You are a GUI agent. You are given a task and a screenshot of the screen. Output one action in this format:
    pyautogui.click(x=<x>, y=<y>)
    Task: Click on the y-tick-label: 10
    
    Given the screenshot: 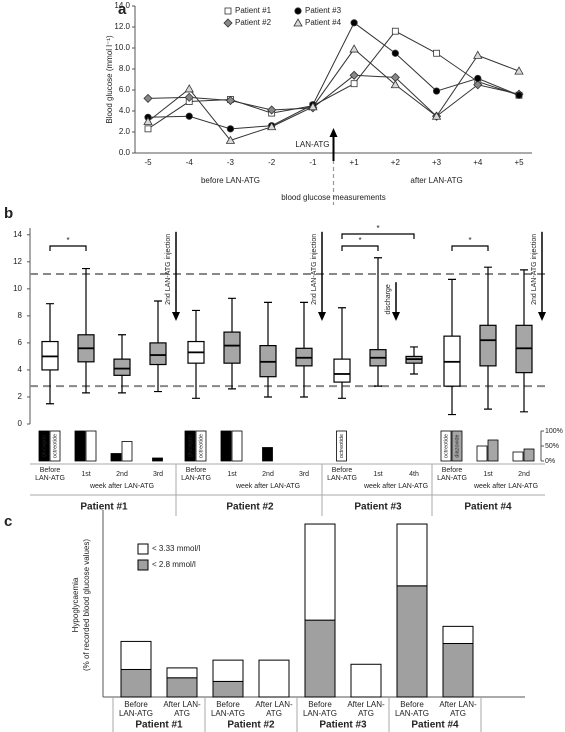 What is the action you would take?
    pyautogui.click(x=17, y=288)
    